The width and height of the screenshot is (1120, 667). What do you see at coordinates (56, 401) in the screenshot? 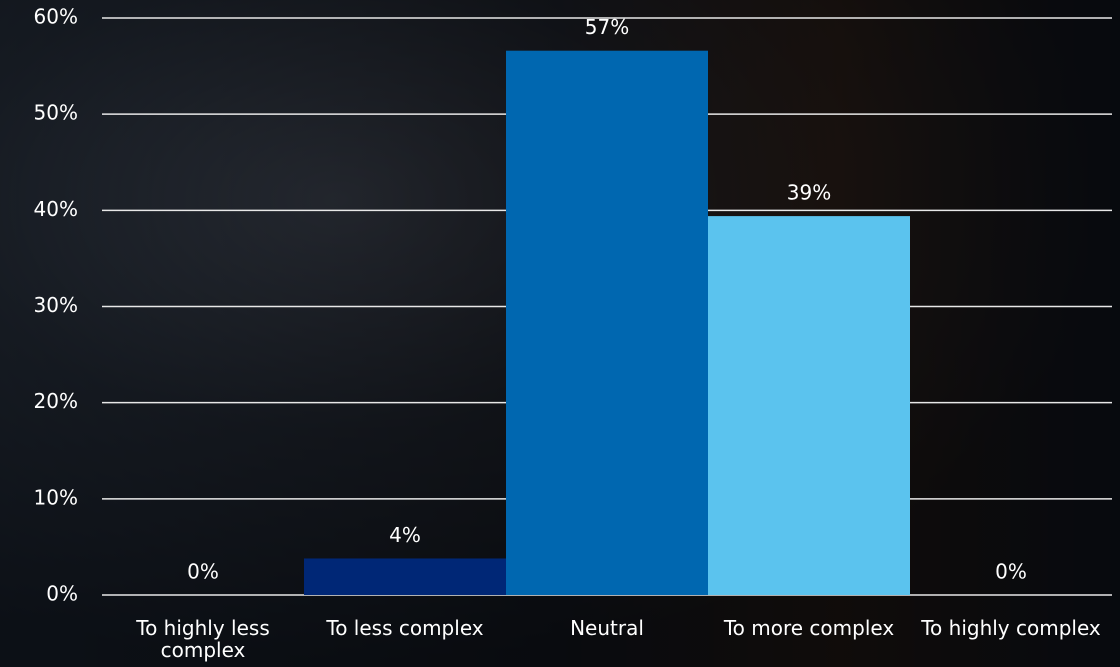
I see `y-tick-label: 20%` at bounding box center [56, 401].